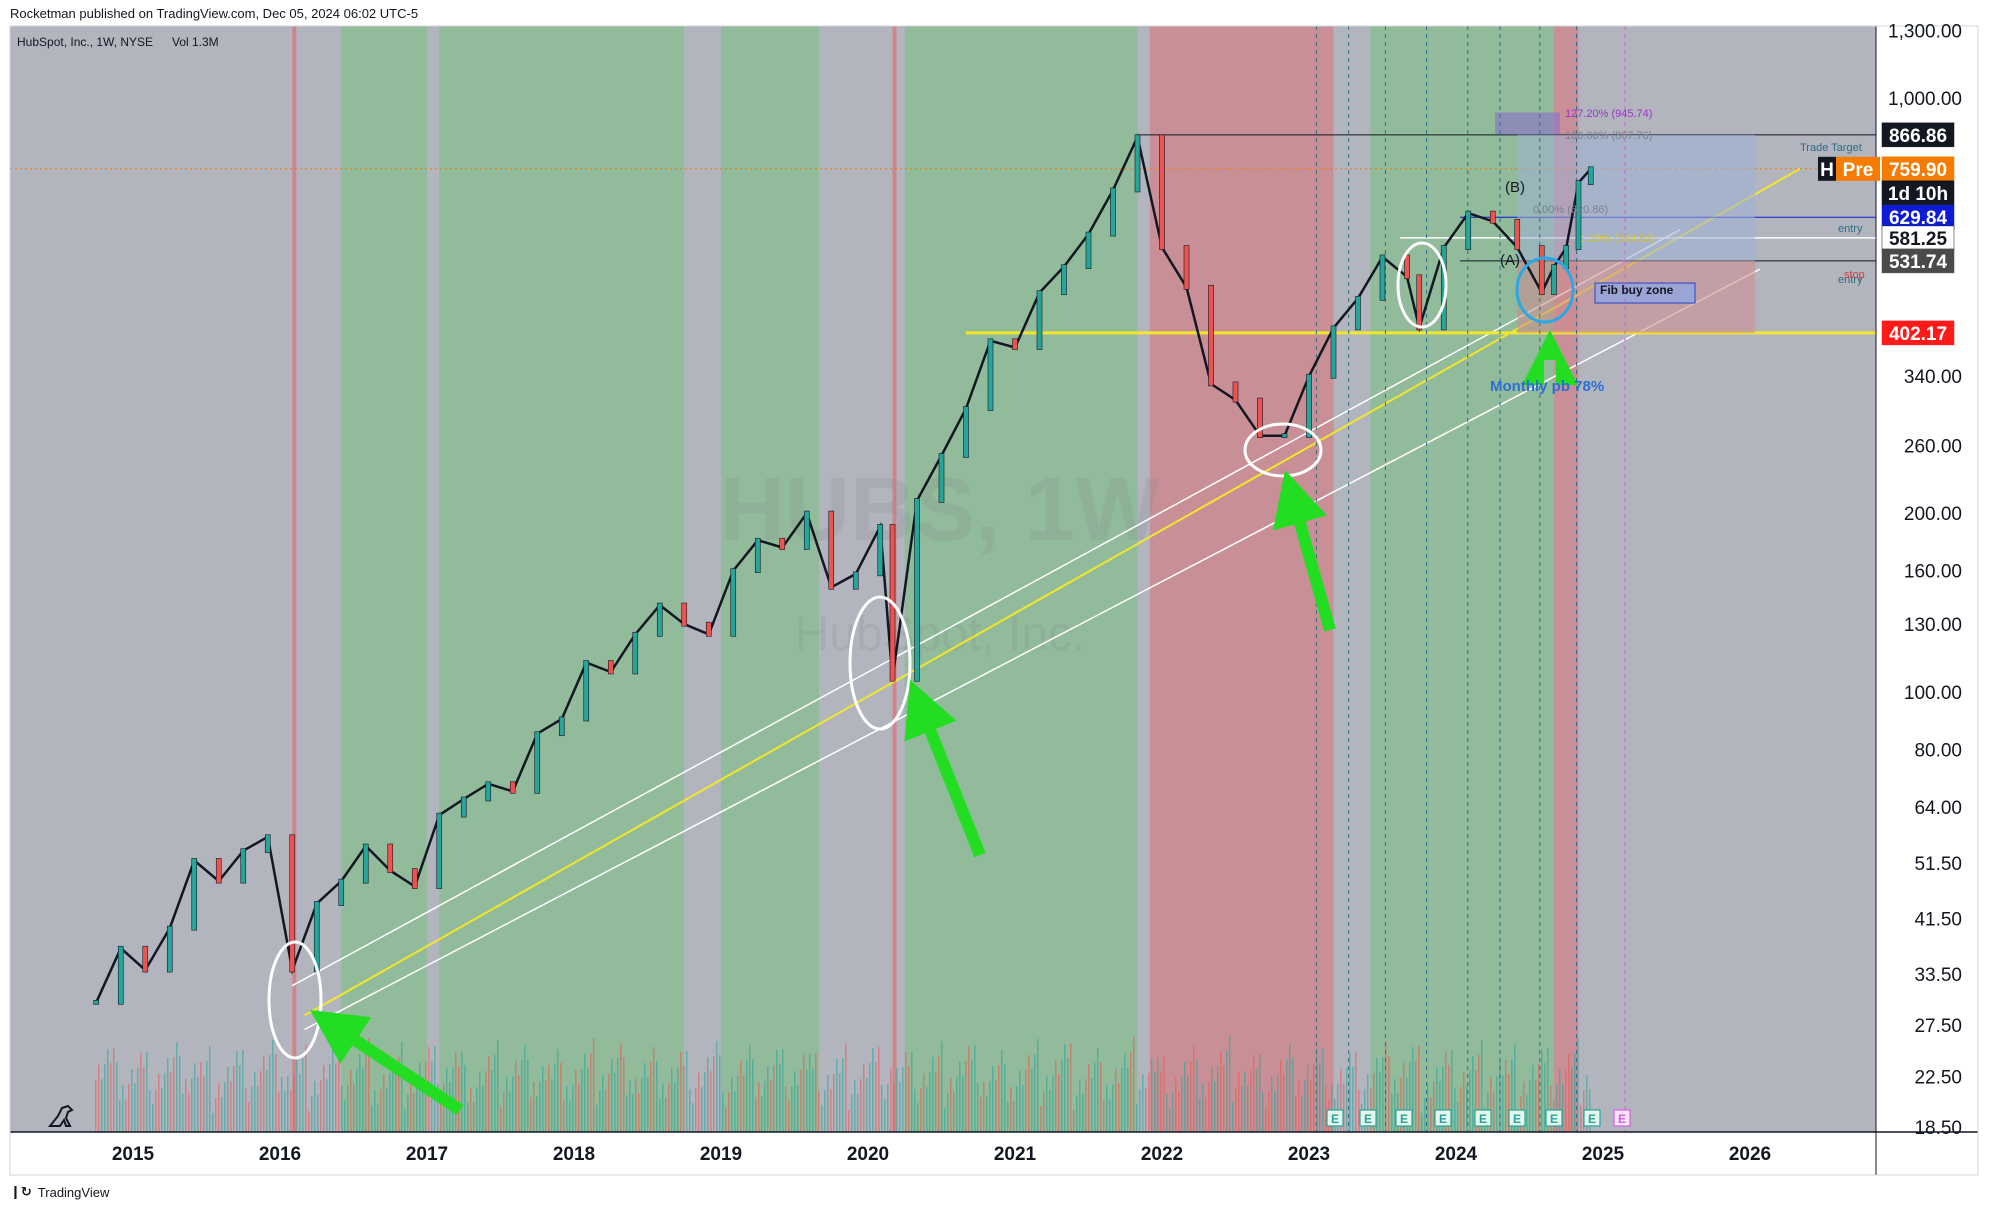  What do you see at coordinates (1938, 1078) in the screenshot?
I see `y-tick-label: 22.50` at bounding box center [1938, 1078].